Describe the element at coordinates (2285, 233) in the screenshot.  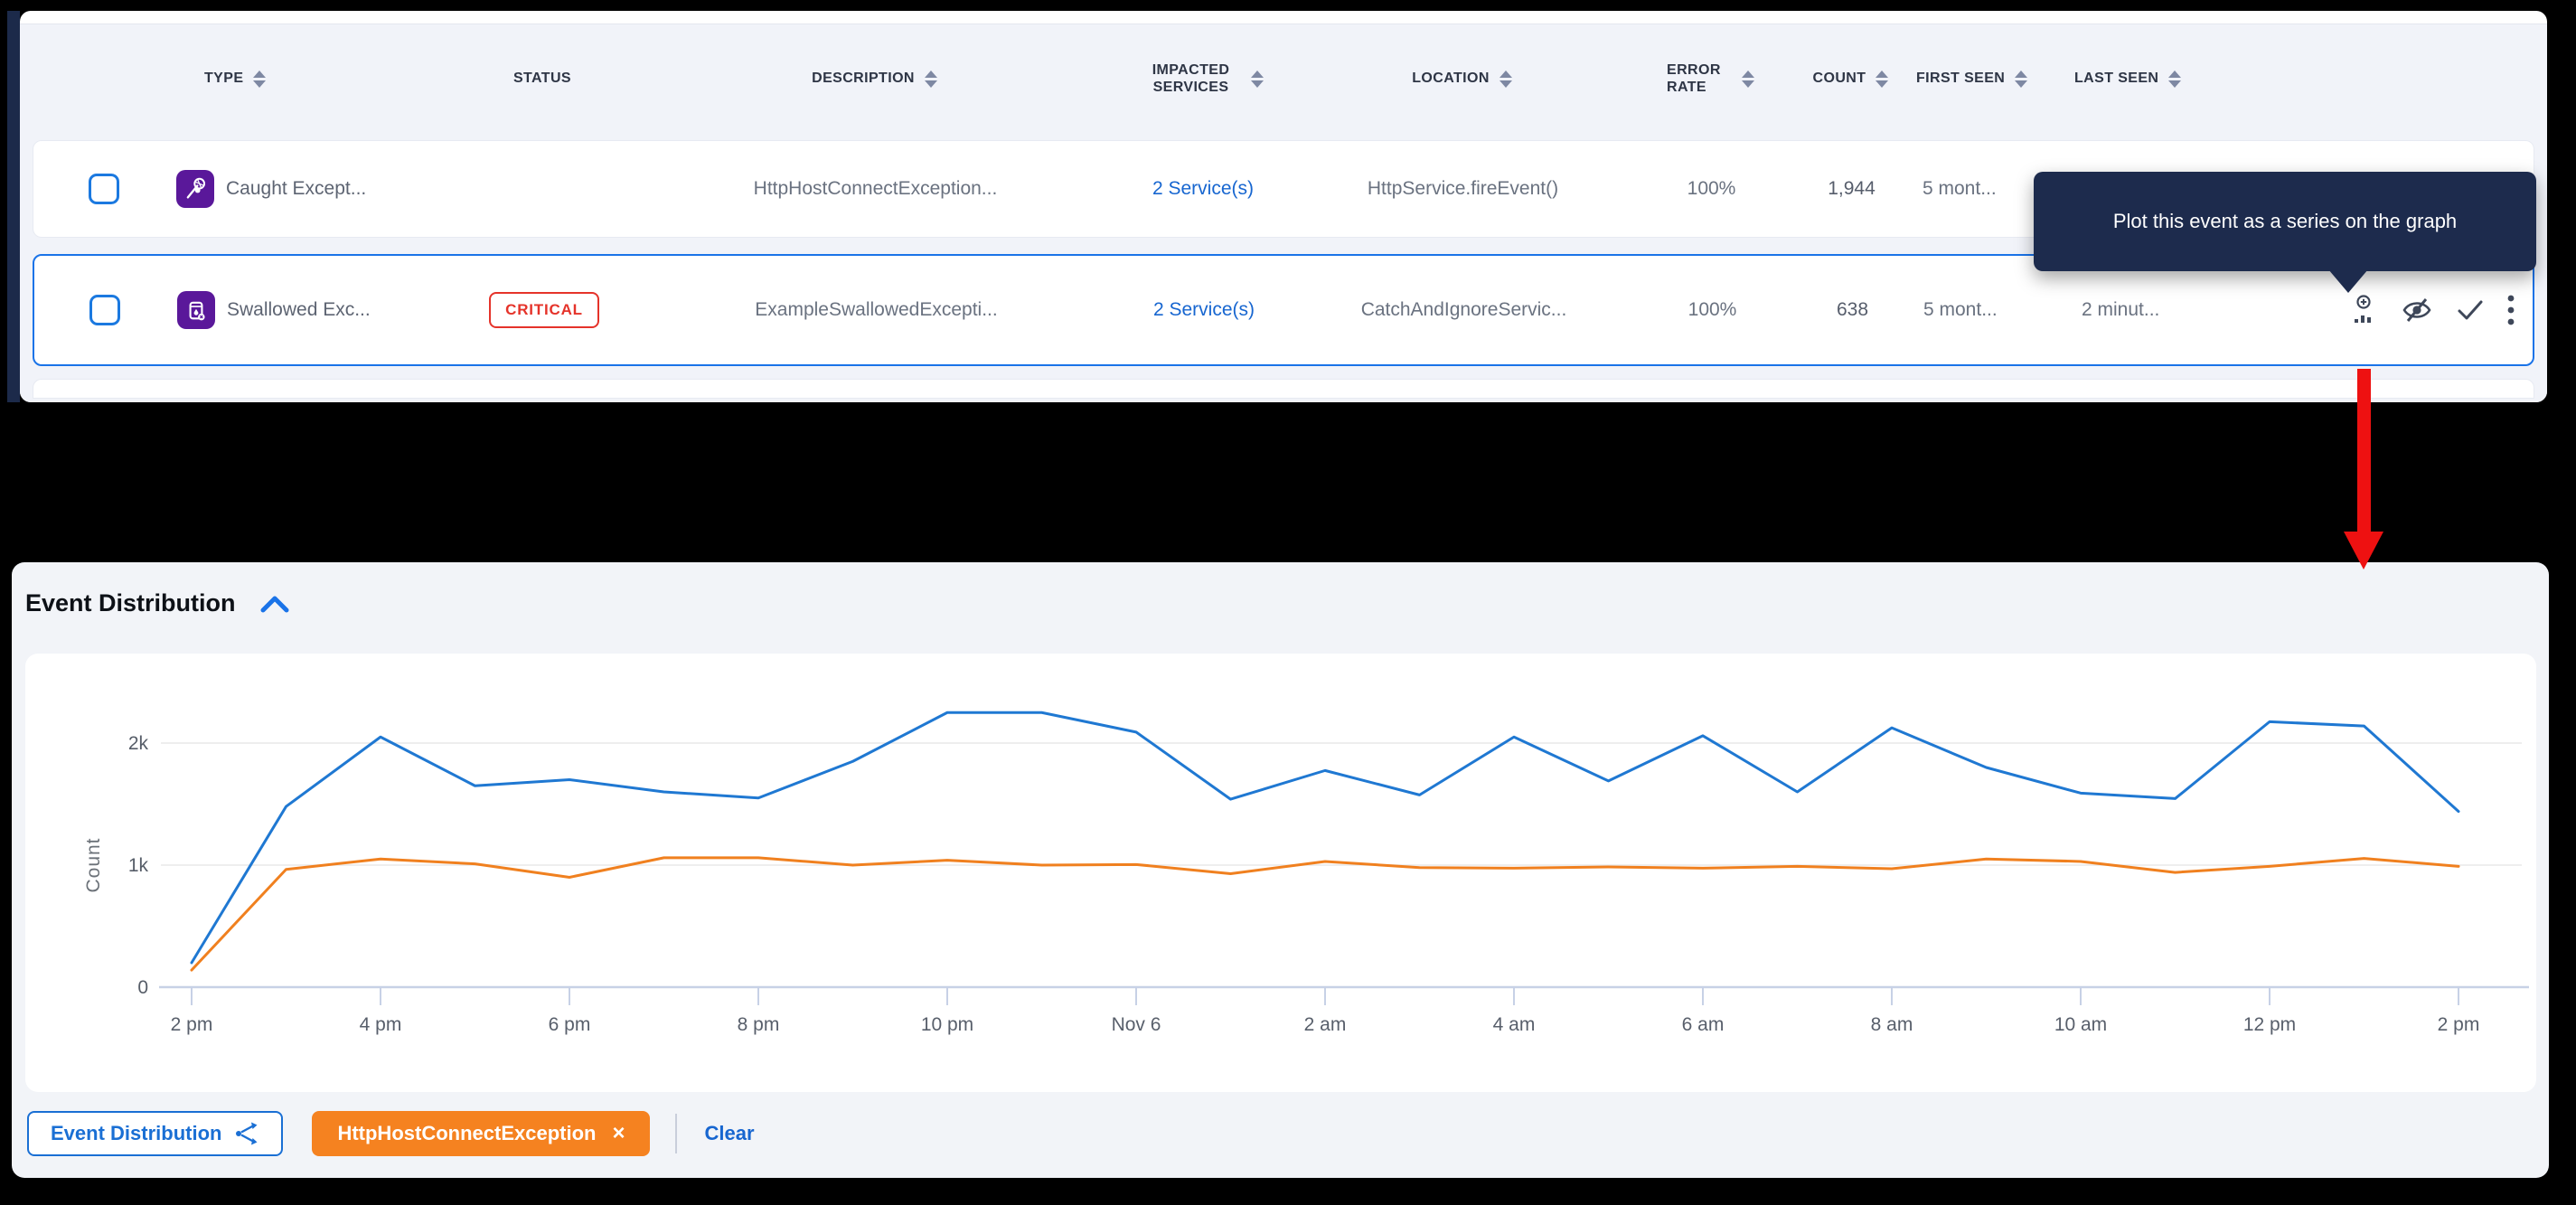
I see `plot-series-tooltip: Plot this event as a series on the graph` at that location.